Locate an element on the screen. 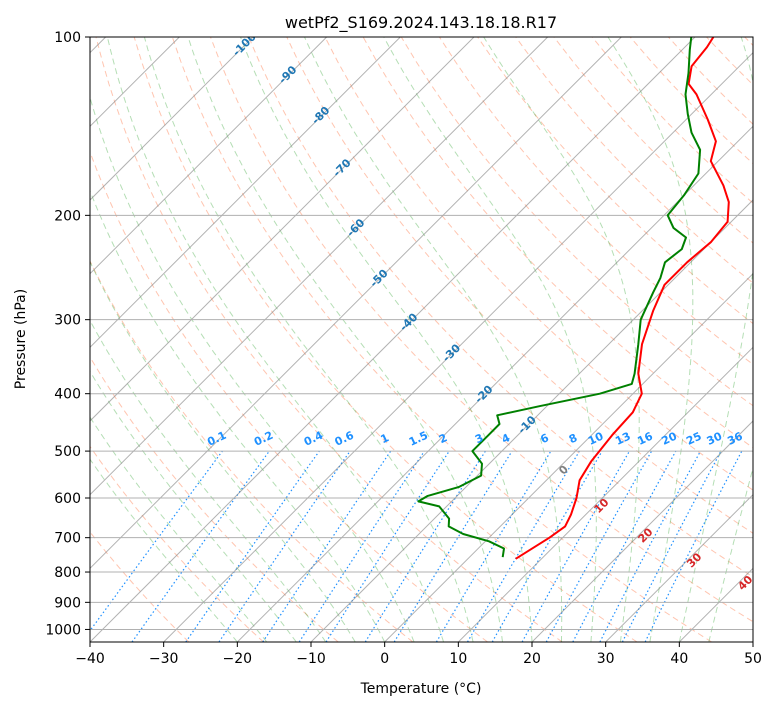 This screenshot has height=708, width=775. mixing-ratio-label: 8 is located at coordinates (573, 438).